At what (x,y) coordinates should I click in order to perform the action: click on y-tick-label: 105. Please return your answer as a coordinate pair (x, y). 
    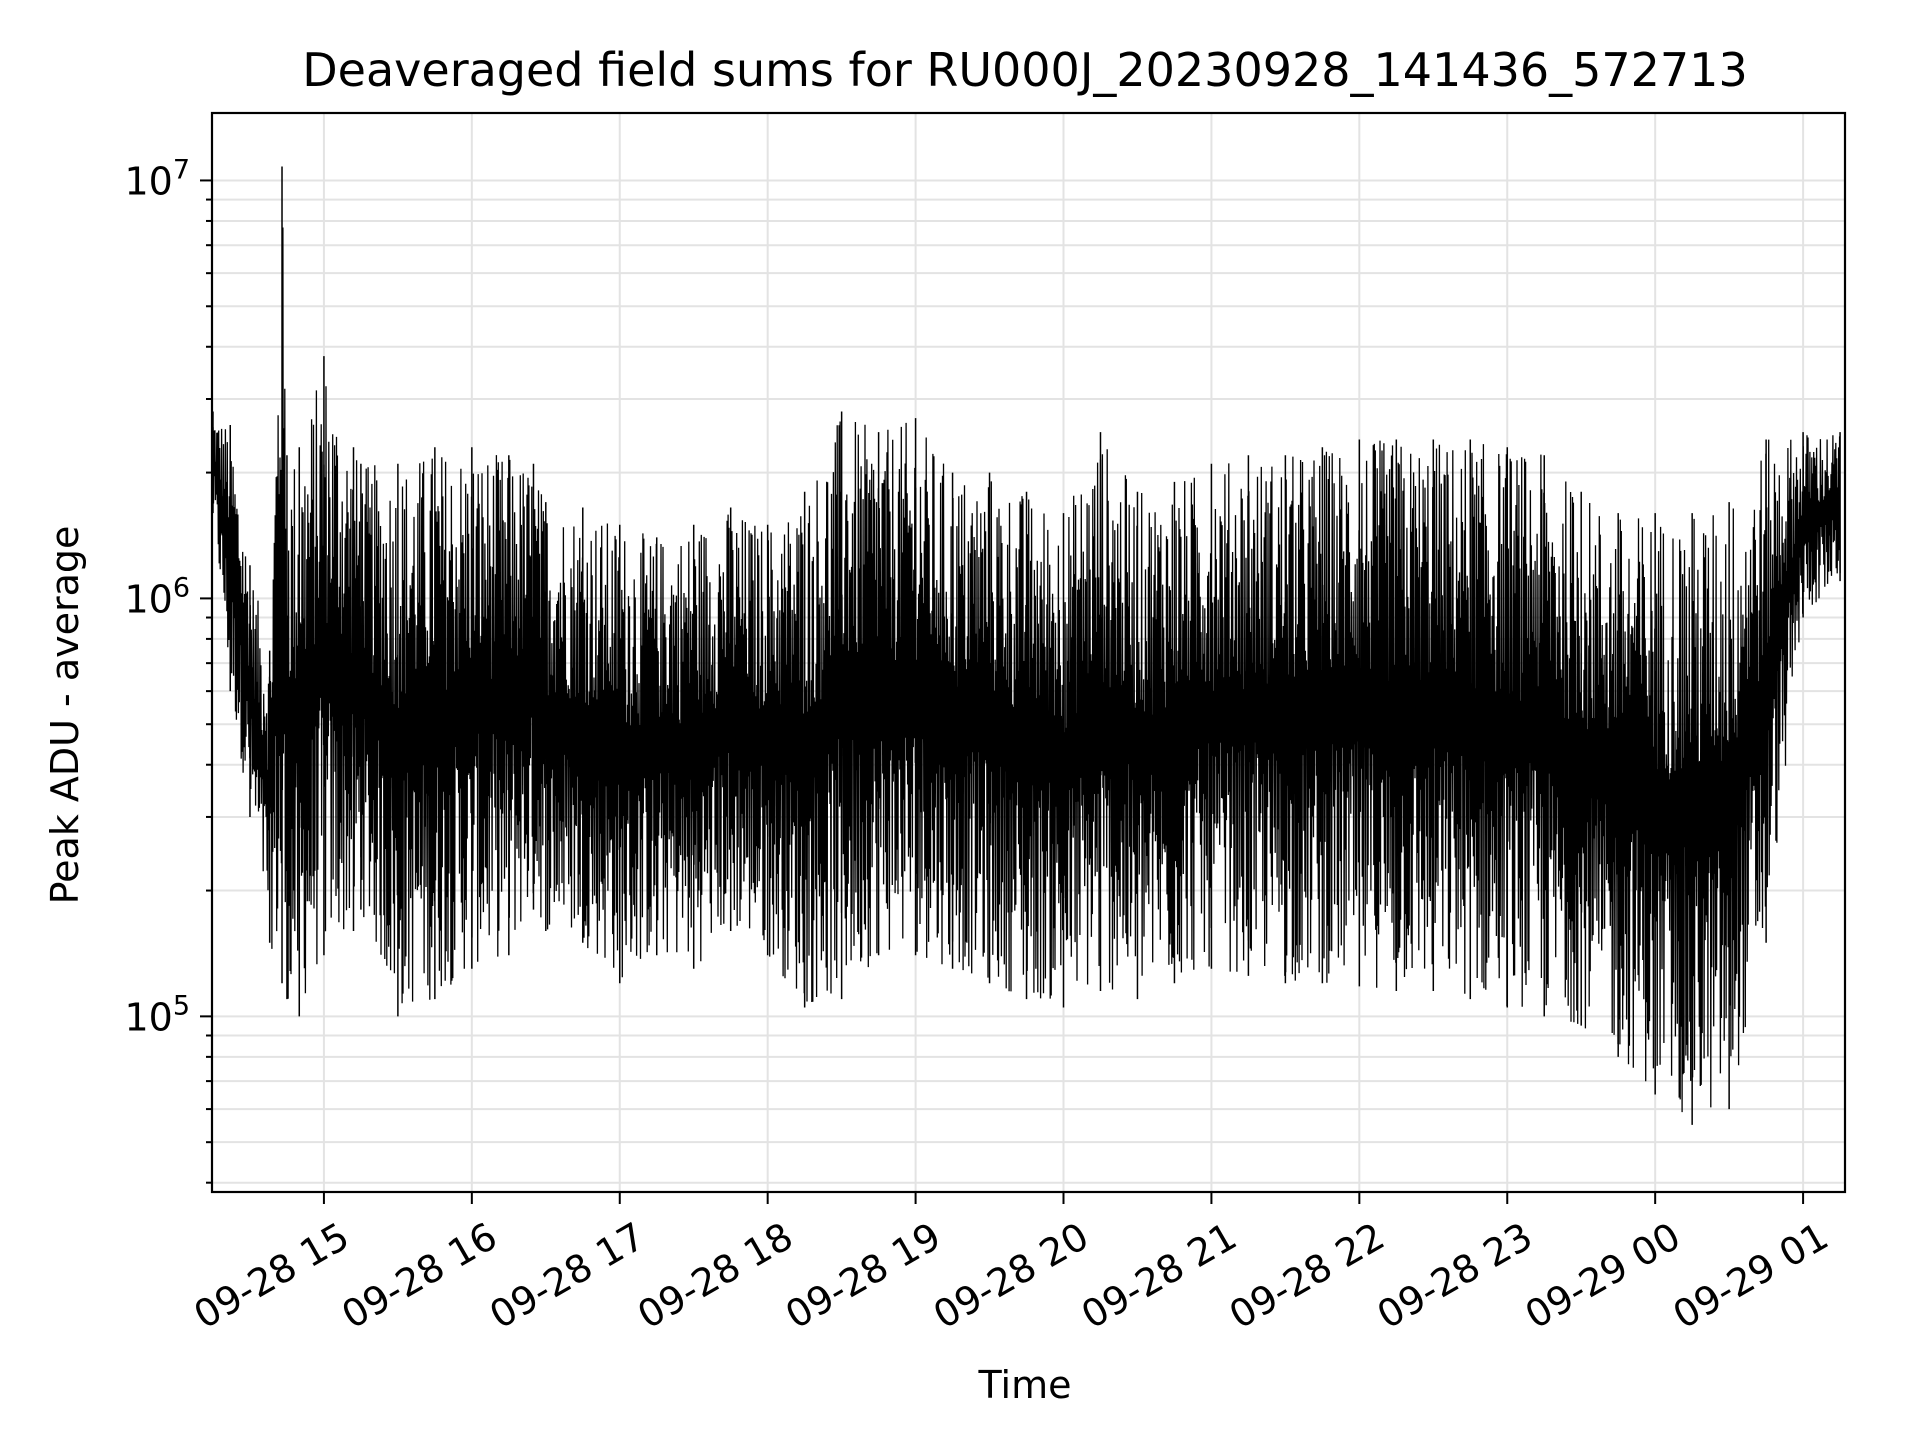
    Looking at the image, I should click on (157, 1014).